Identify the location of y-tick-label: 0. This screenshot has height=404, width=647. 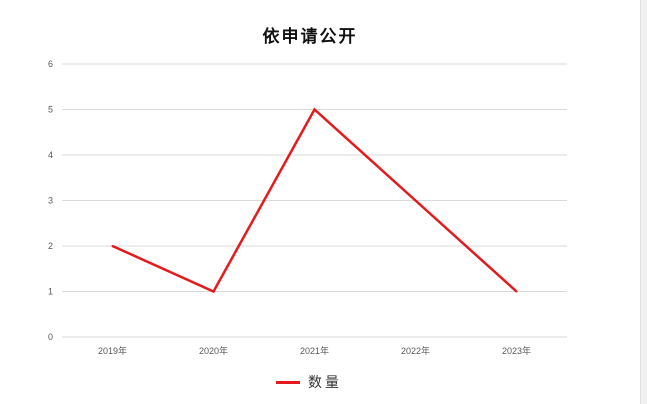
(50, 337).